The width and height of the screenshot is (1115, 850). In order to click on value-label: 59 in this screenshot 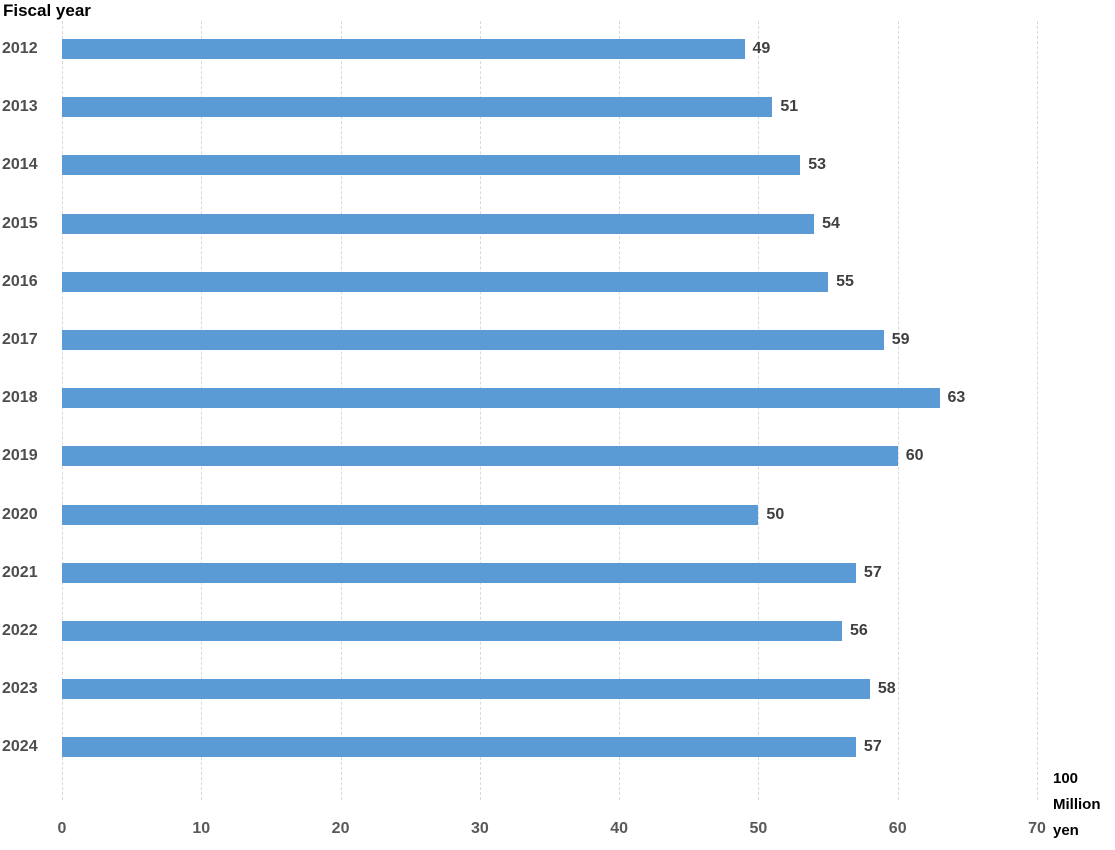, I will do `click(900, 340)`.